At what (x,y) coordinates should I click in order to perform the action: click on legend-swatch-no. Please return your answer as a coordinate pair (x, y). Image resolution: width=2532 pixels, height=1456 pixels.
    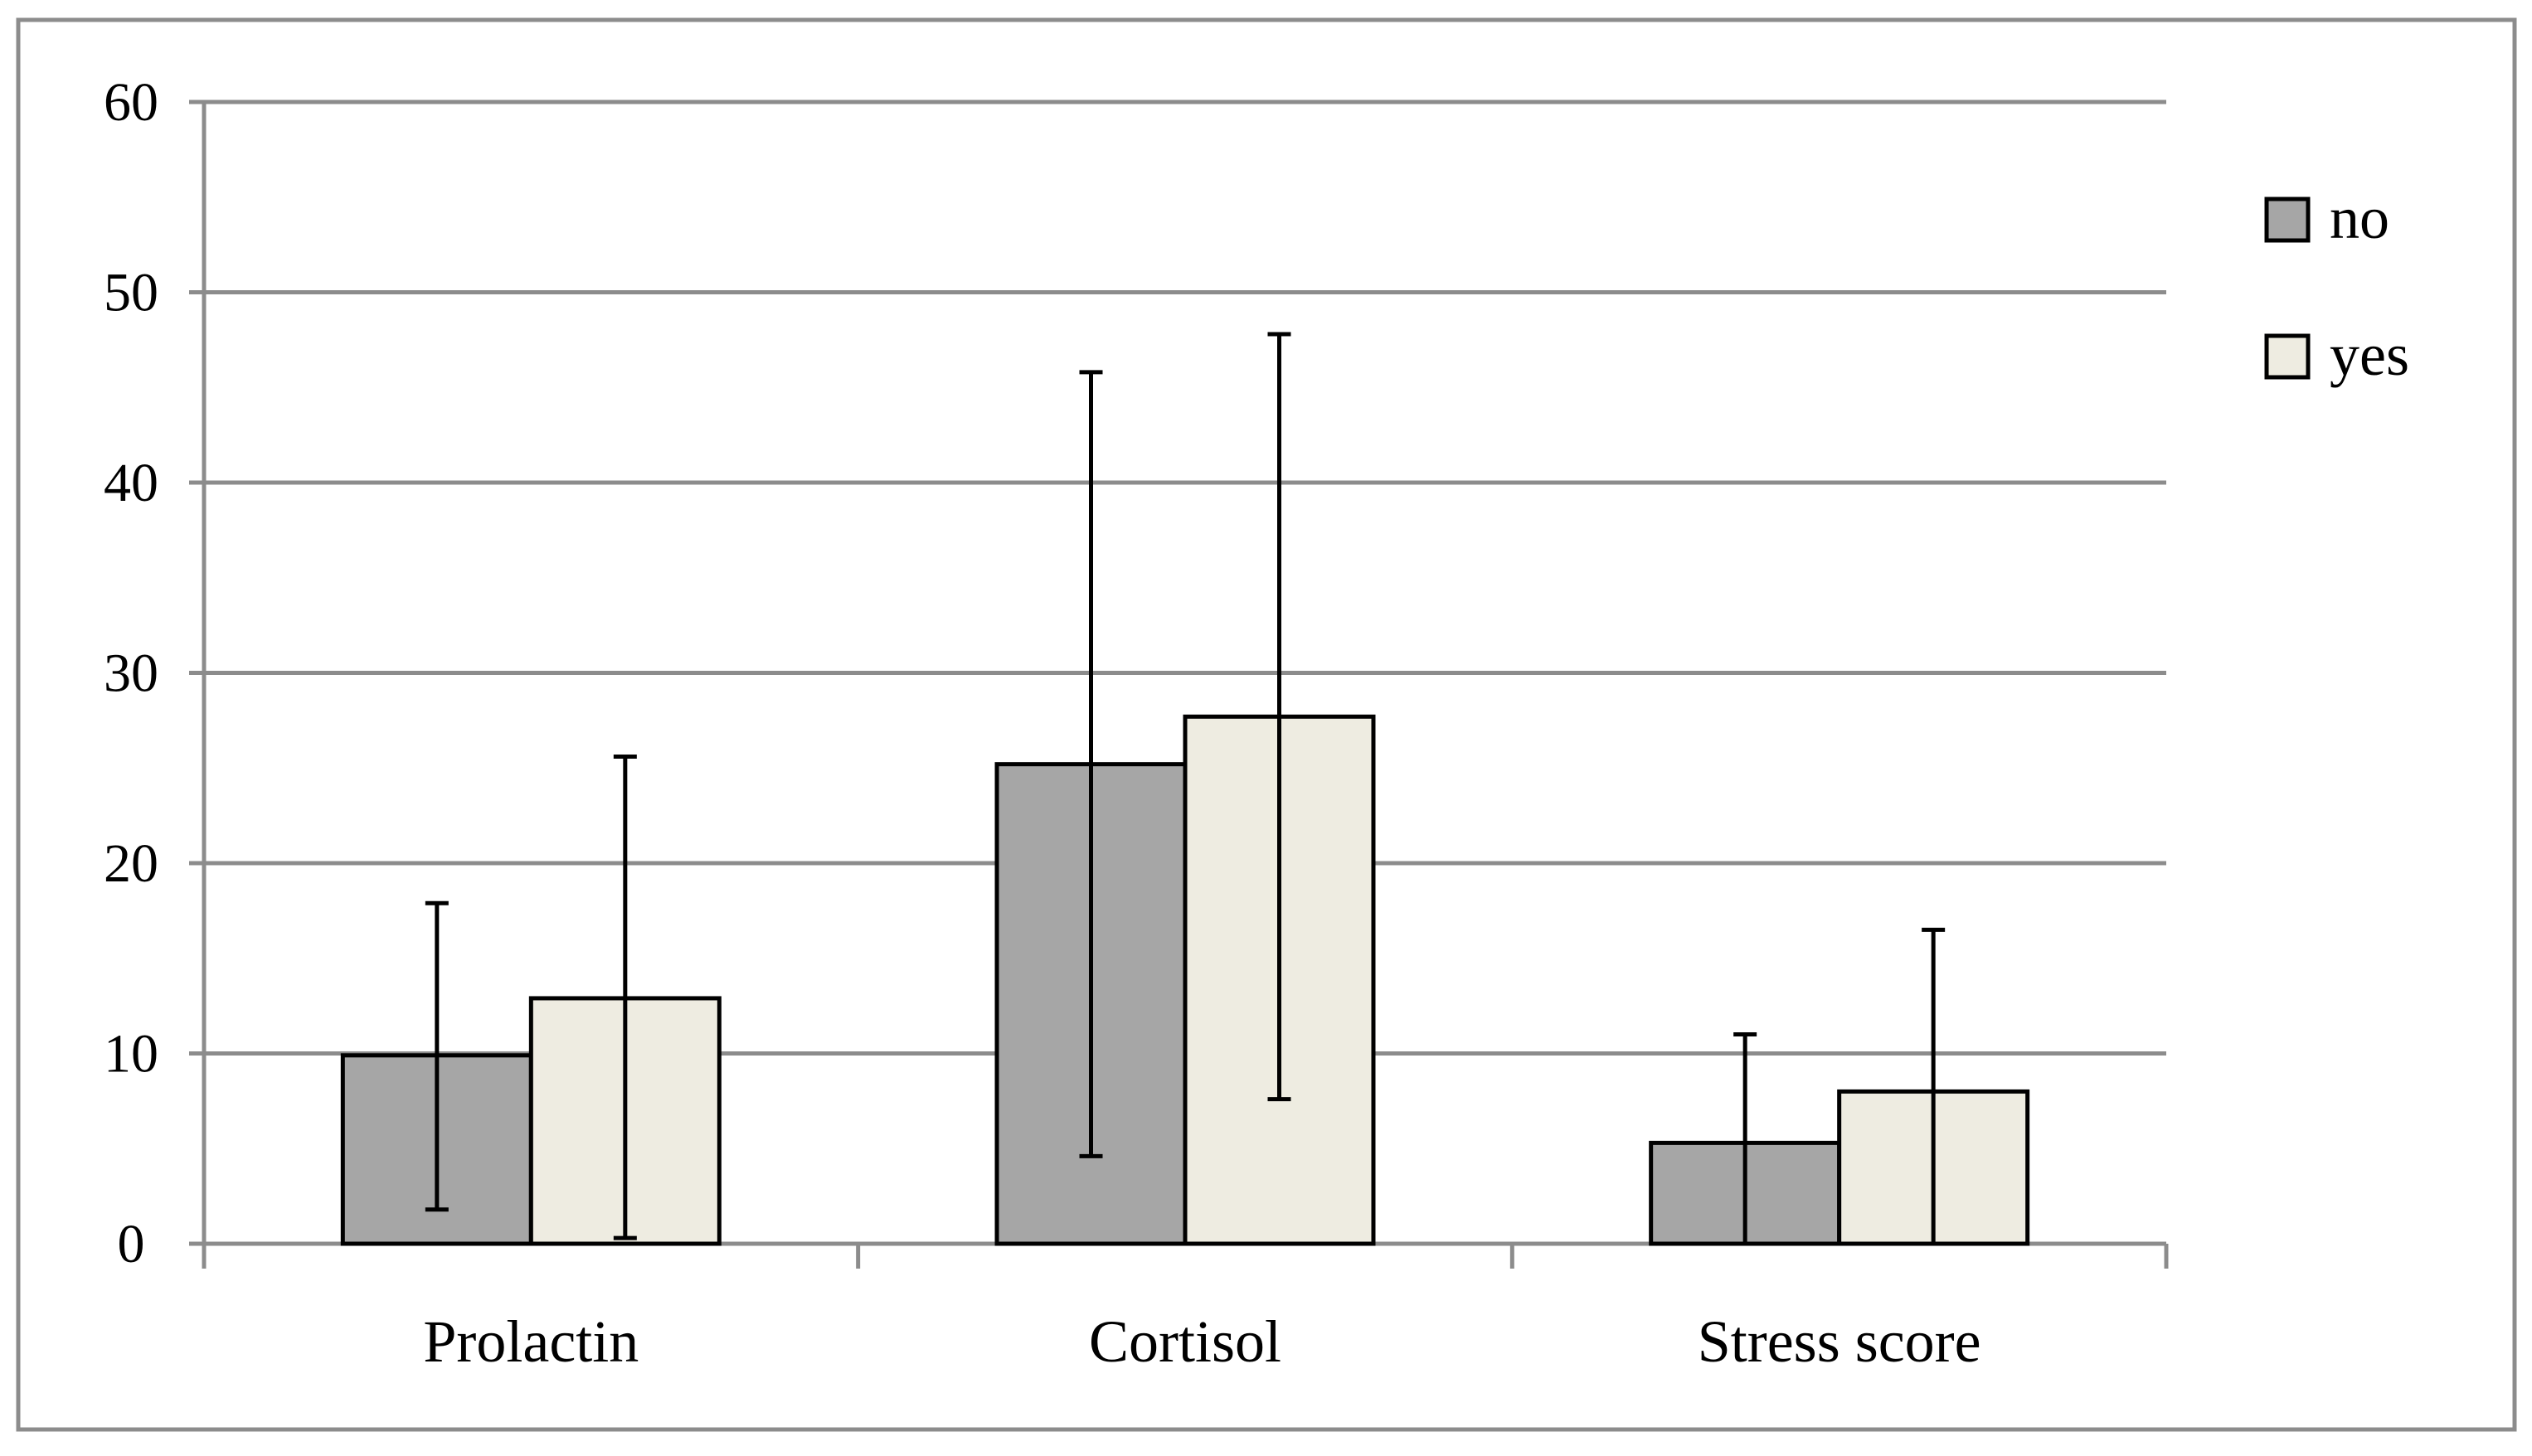
    Looking at the image, I should click on (2287, 220).